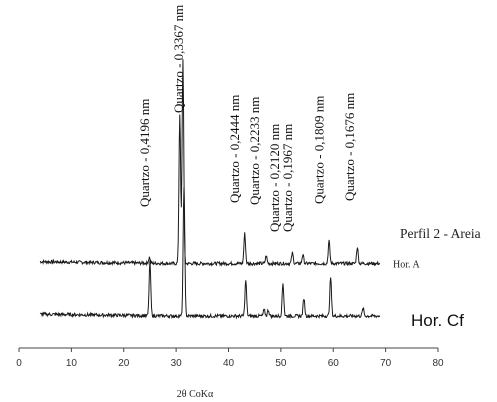 The width and height of the screenshot is (497, 402). I want to click on series-label: Hor. Cf, so click(437, 320).